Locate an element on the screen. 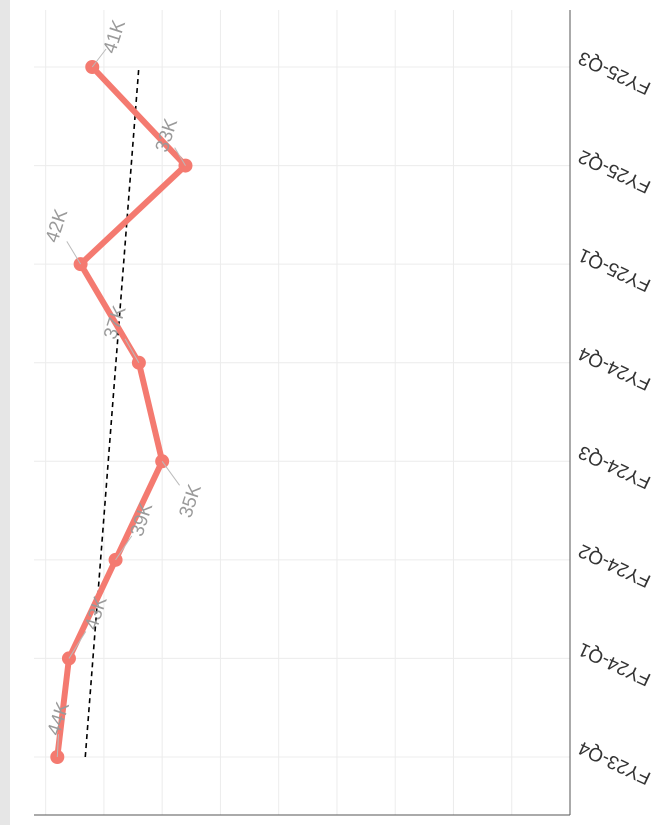 The image size is (654, 825). category-label: FY25-Q2 is located at coordinates (614, 171).